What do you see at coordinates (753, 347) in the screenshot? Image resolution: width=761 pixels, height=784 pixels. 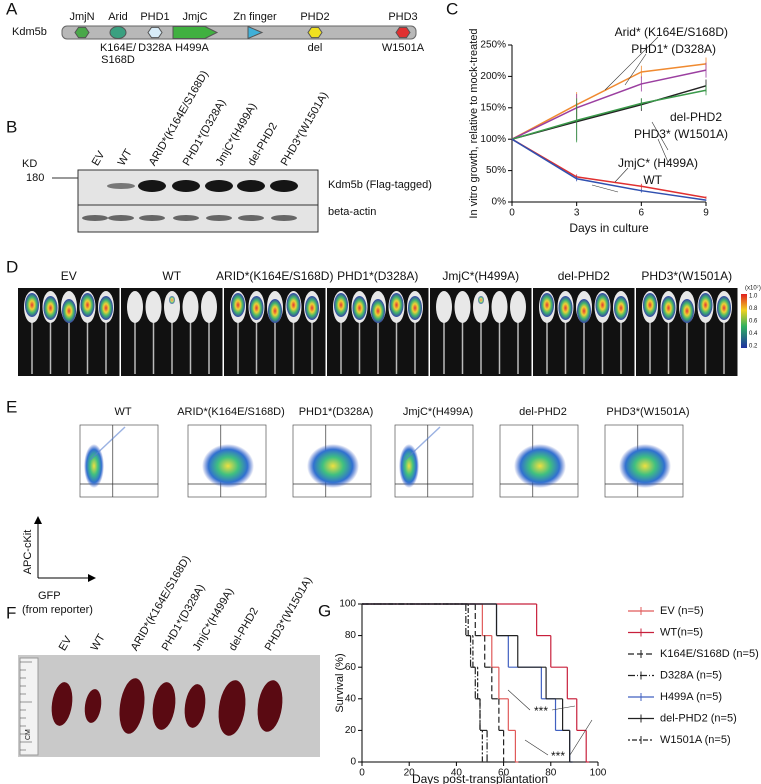 I see `scale-label: 0.2` at bounding box center [753, 347].